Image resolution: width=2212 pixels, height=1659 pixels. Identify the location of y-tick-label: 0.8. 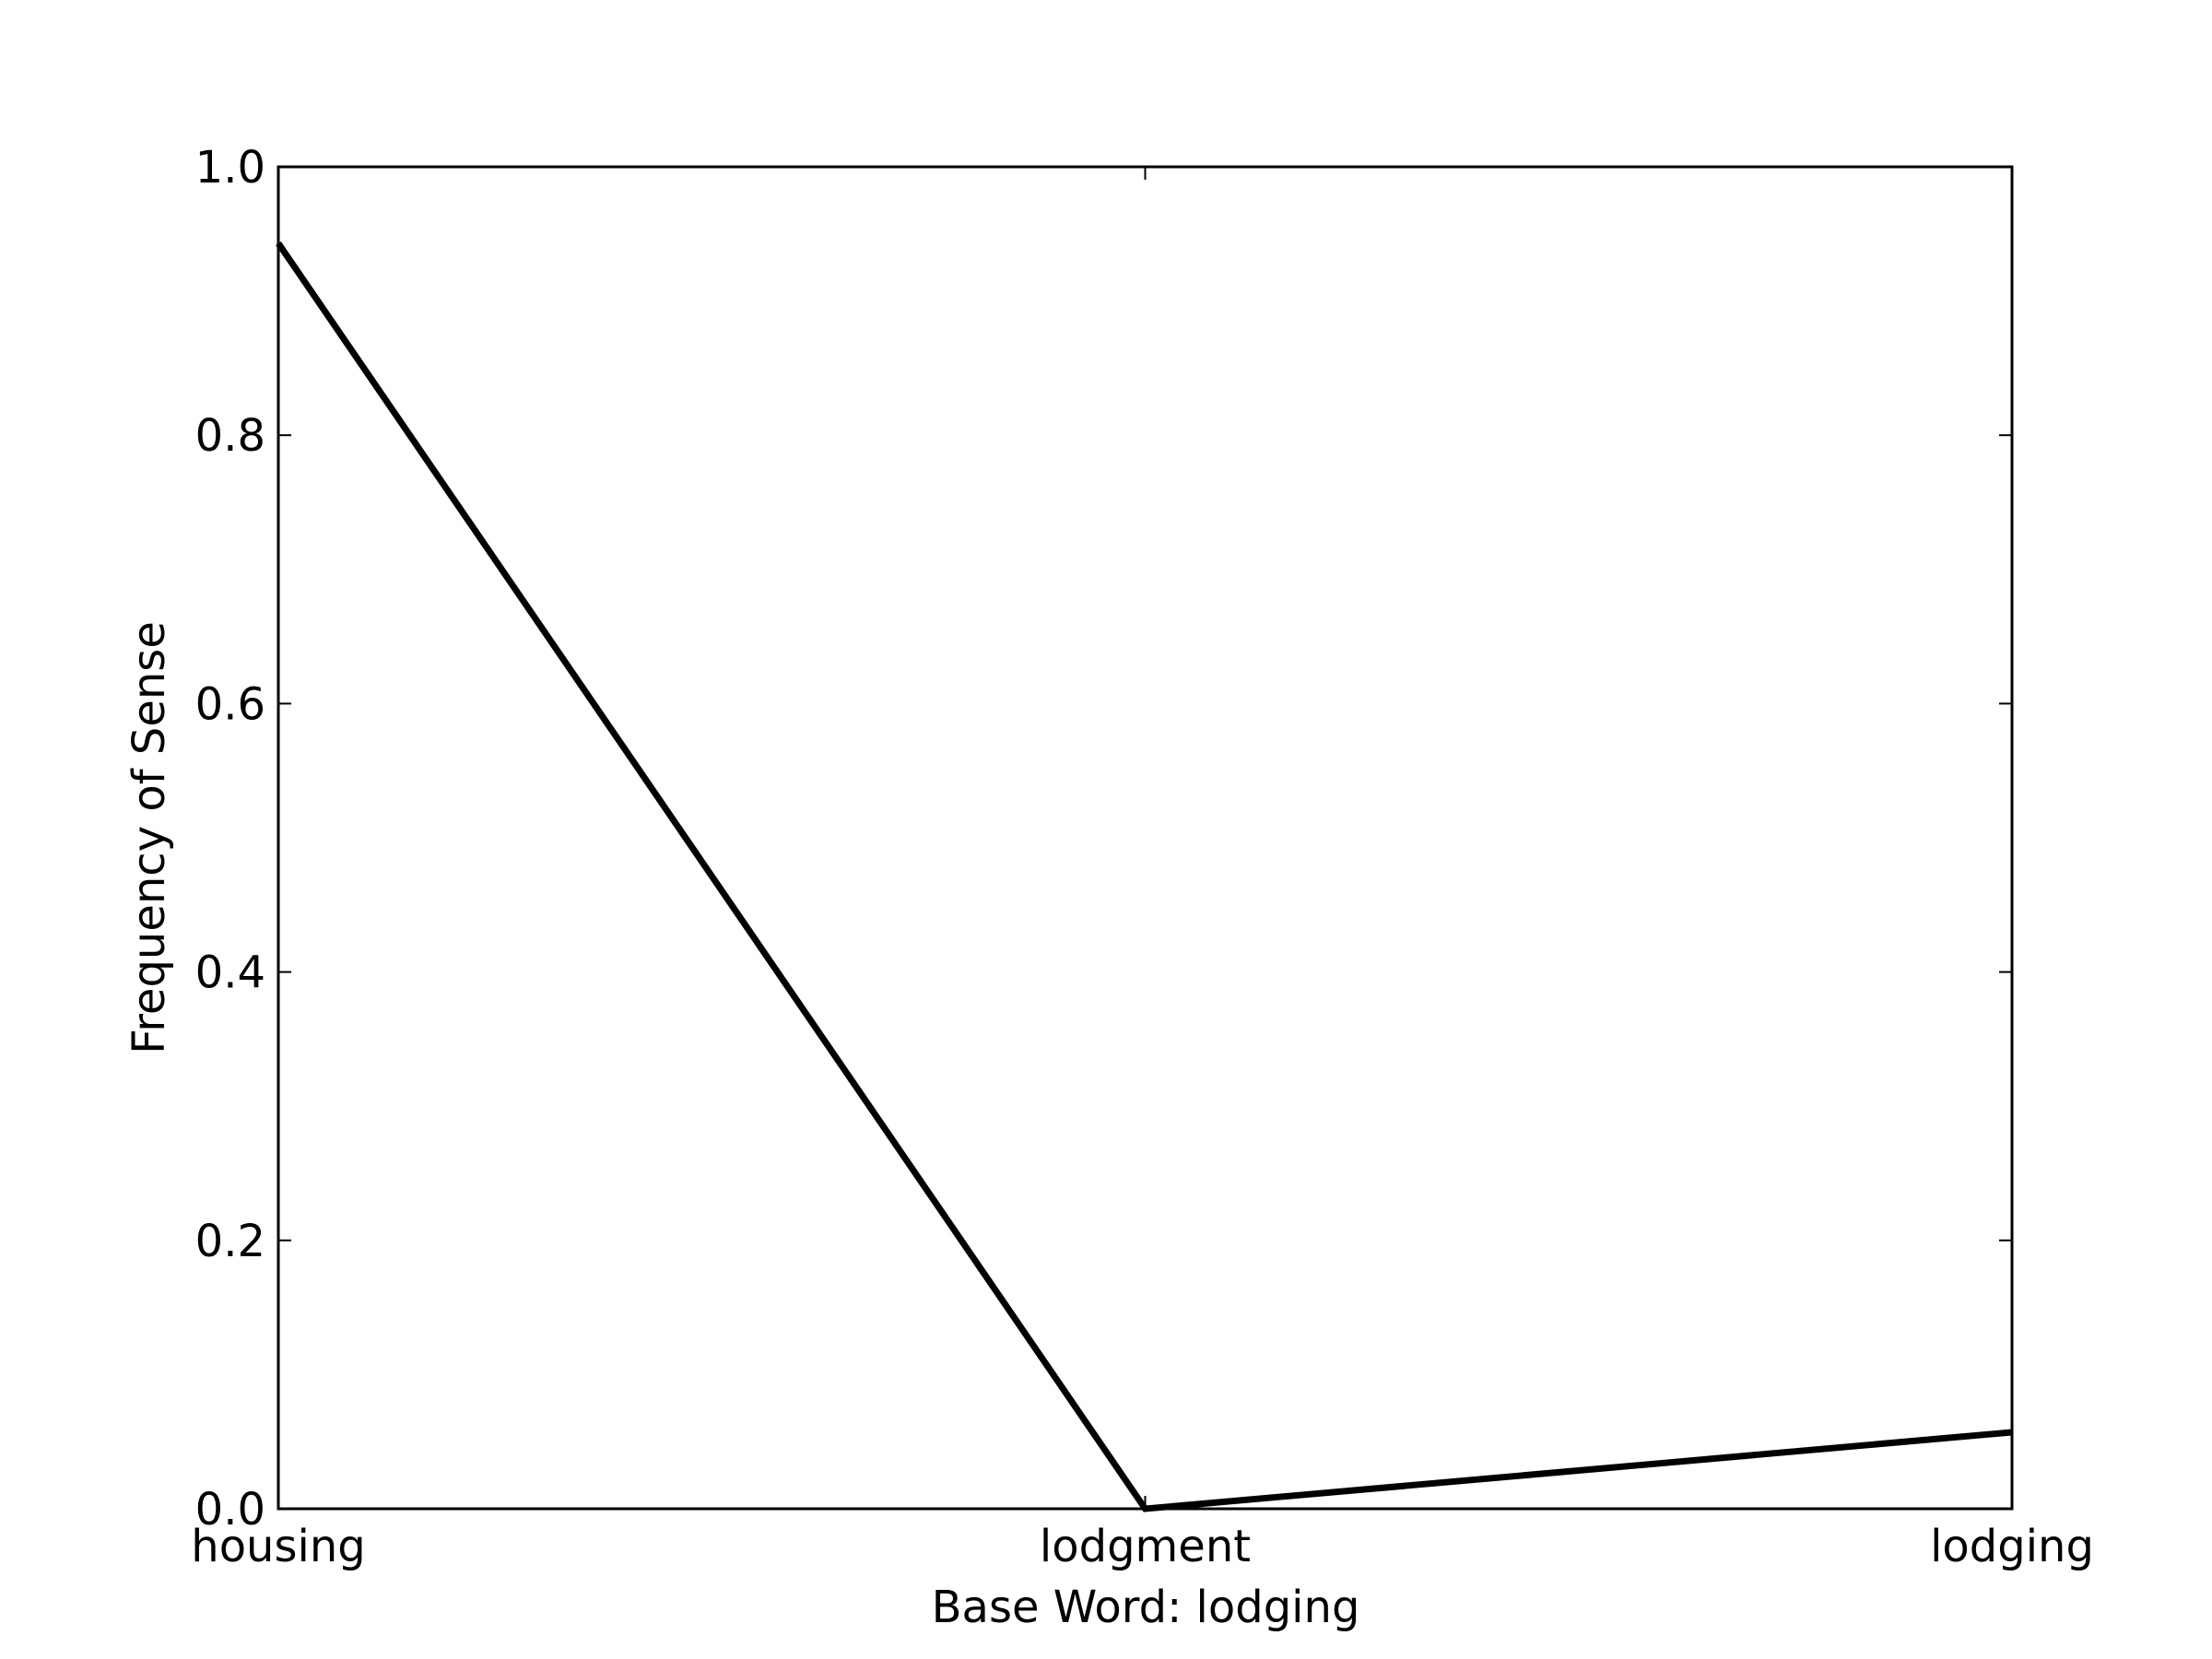
(230, 436).